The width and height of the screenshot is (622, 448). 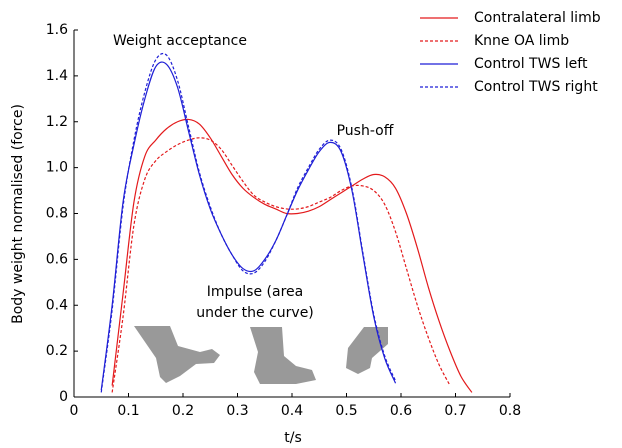 I want to click on y-tick-label: 0.4, so click(x=57, y=305).